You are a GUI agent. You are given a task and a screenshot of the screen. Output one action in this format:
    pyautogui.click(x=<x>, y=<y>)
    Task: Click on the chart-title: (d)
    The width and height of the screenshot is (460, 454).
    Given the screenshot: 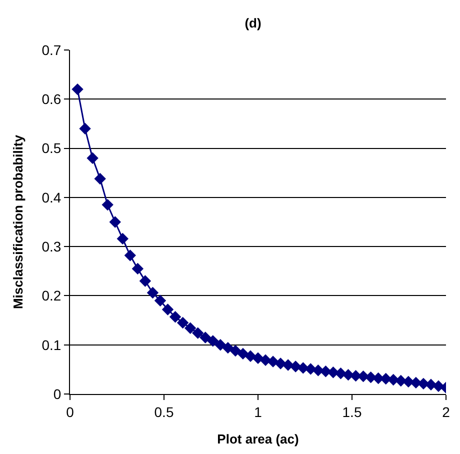 What is the action you would take?
    pyautogui.click(x=253, y=22)
    